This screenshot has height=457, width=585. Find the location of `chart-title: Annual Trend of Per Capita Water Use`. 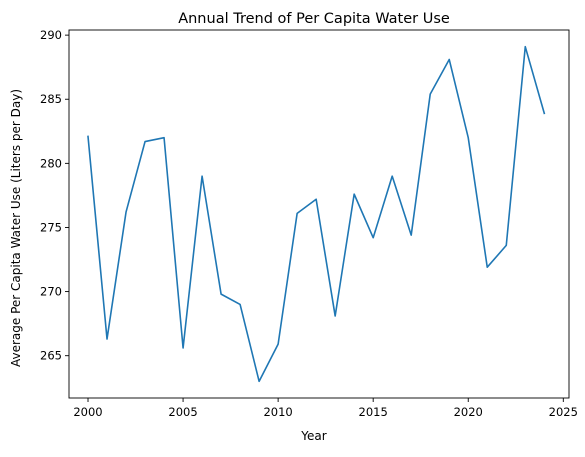

chart-title: Annual Trend of Per Capita Water Use is located at coordinates (314, 19).